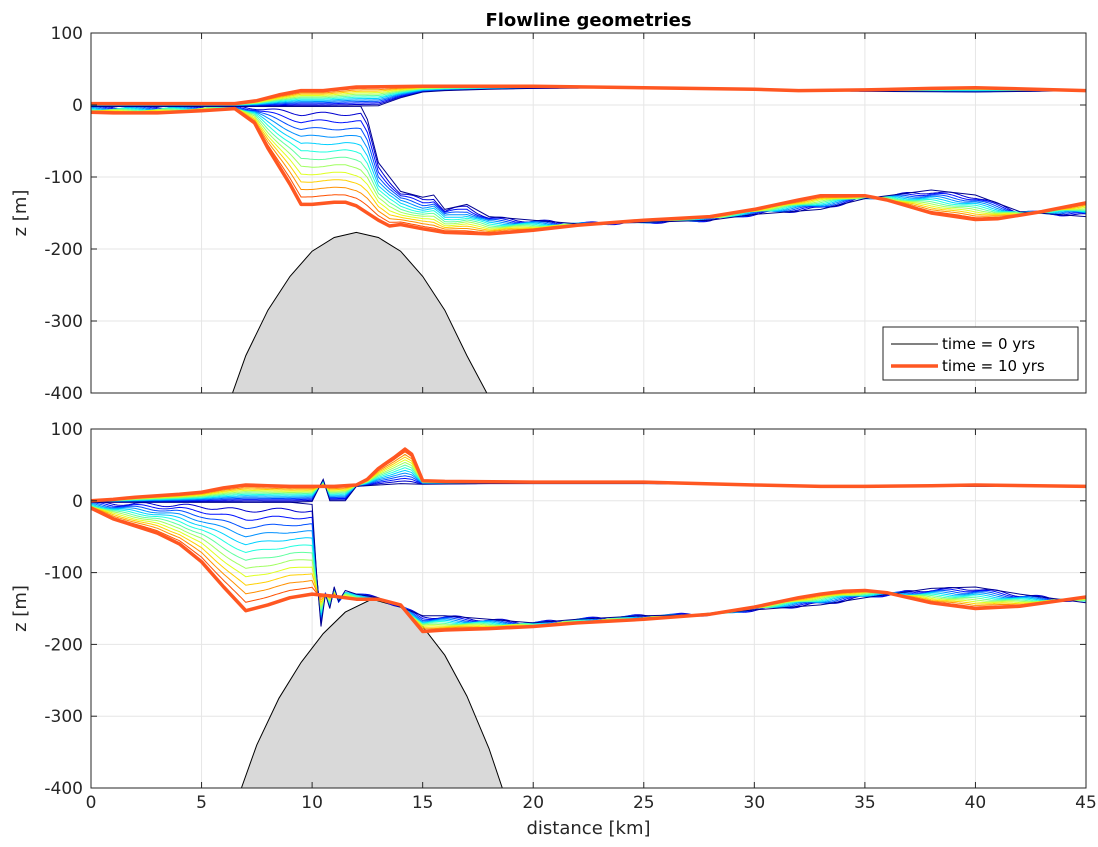 The image size is (1098, 847). Describe the element at coordinates (589, 828) in the screenshot. I see `x-axis-label: distance [km]` at that location.